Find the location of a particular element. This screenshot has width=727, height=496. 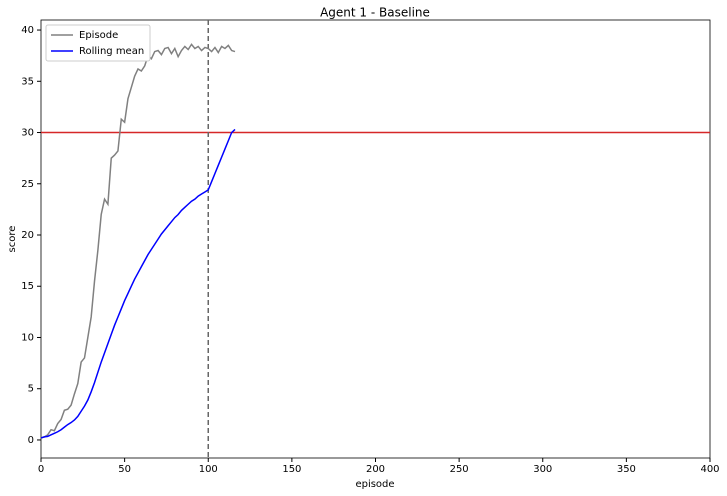

legend-label: Rolling mean is located at coordinates (111, 51).